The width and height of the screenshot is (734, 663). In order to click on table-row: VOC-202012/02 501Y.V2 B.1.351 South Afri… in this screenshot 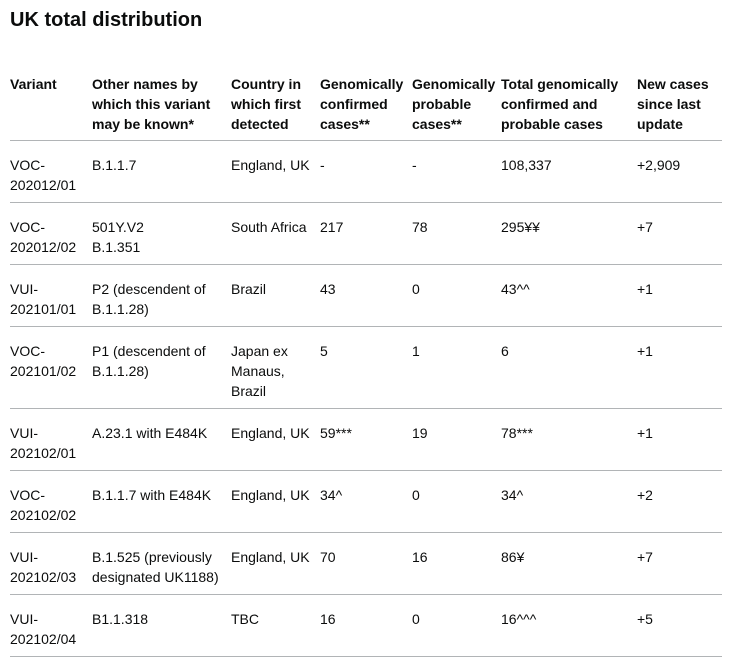, I will do `click(366, 233)`.